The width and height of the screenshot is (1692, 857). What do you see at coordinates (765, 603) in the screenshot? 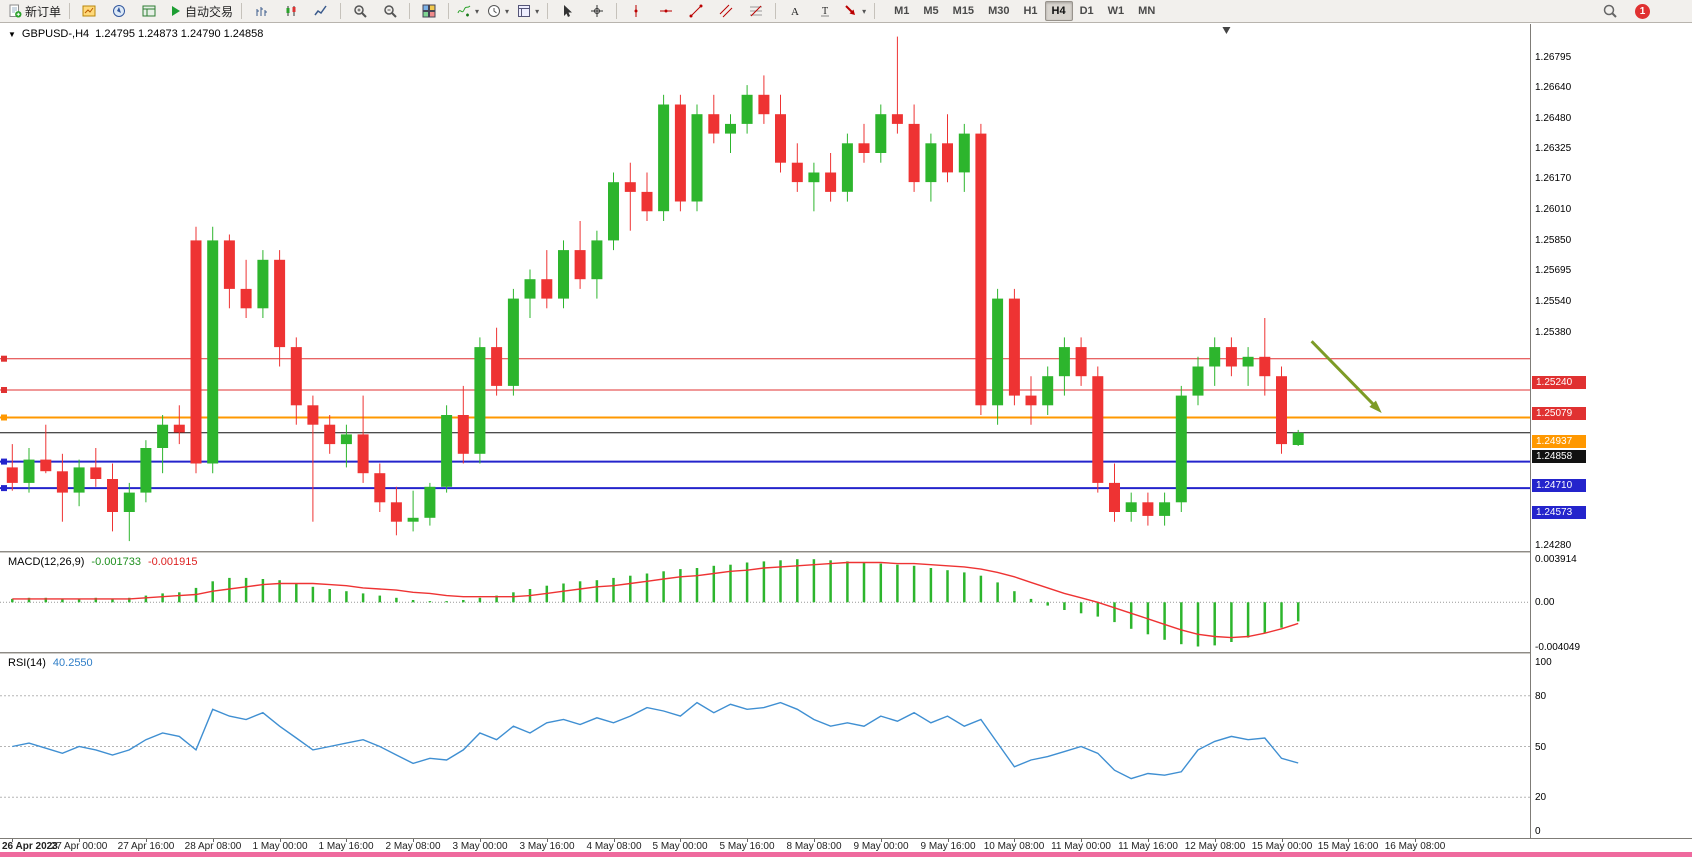
I see `macd-chart-canvas` at bounding box center [765, 603].